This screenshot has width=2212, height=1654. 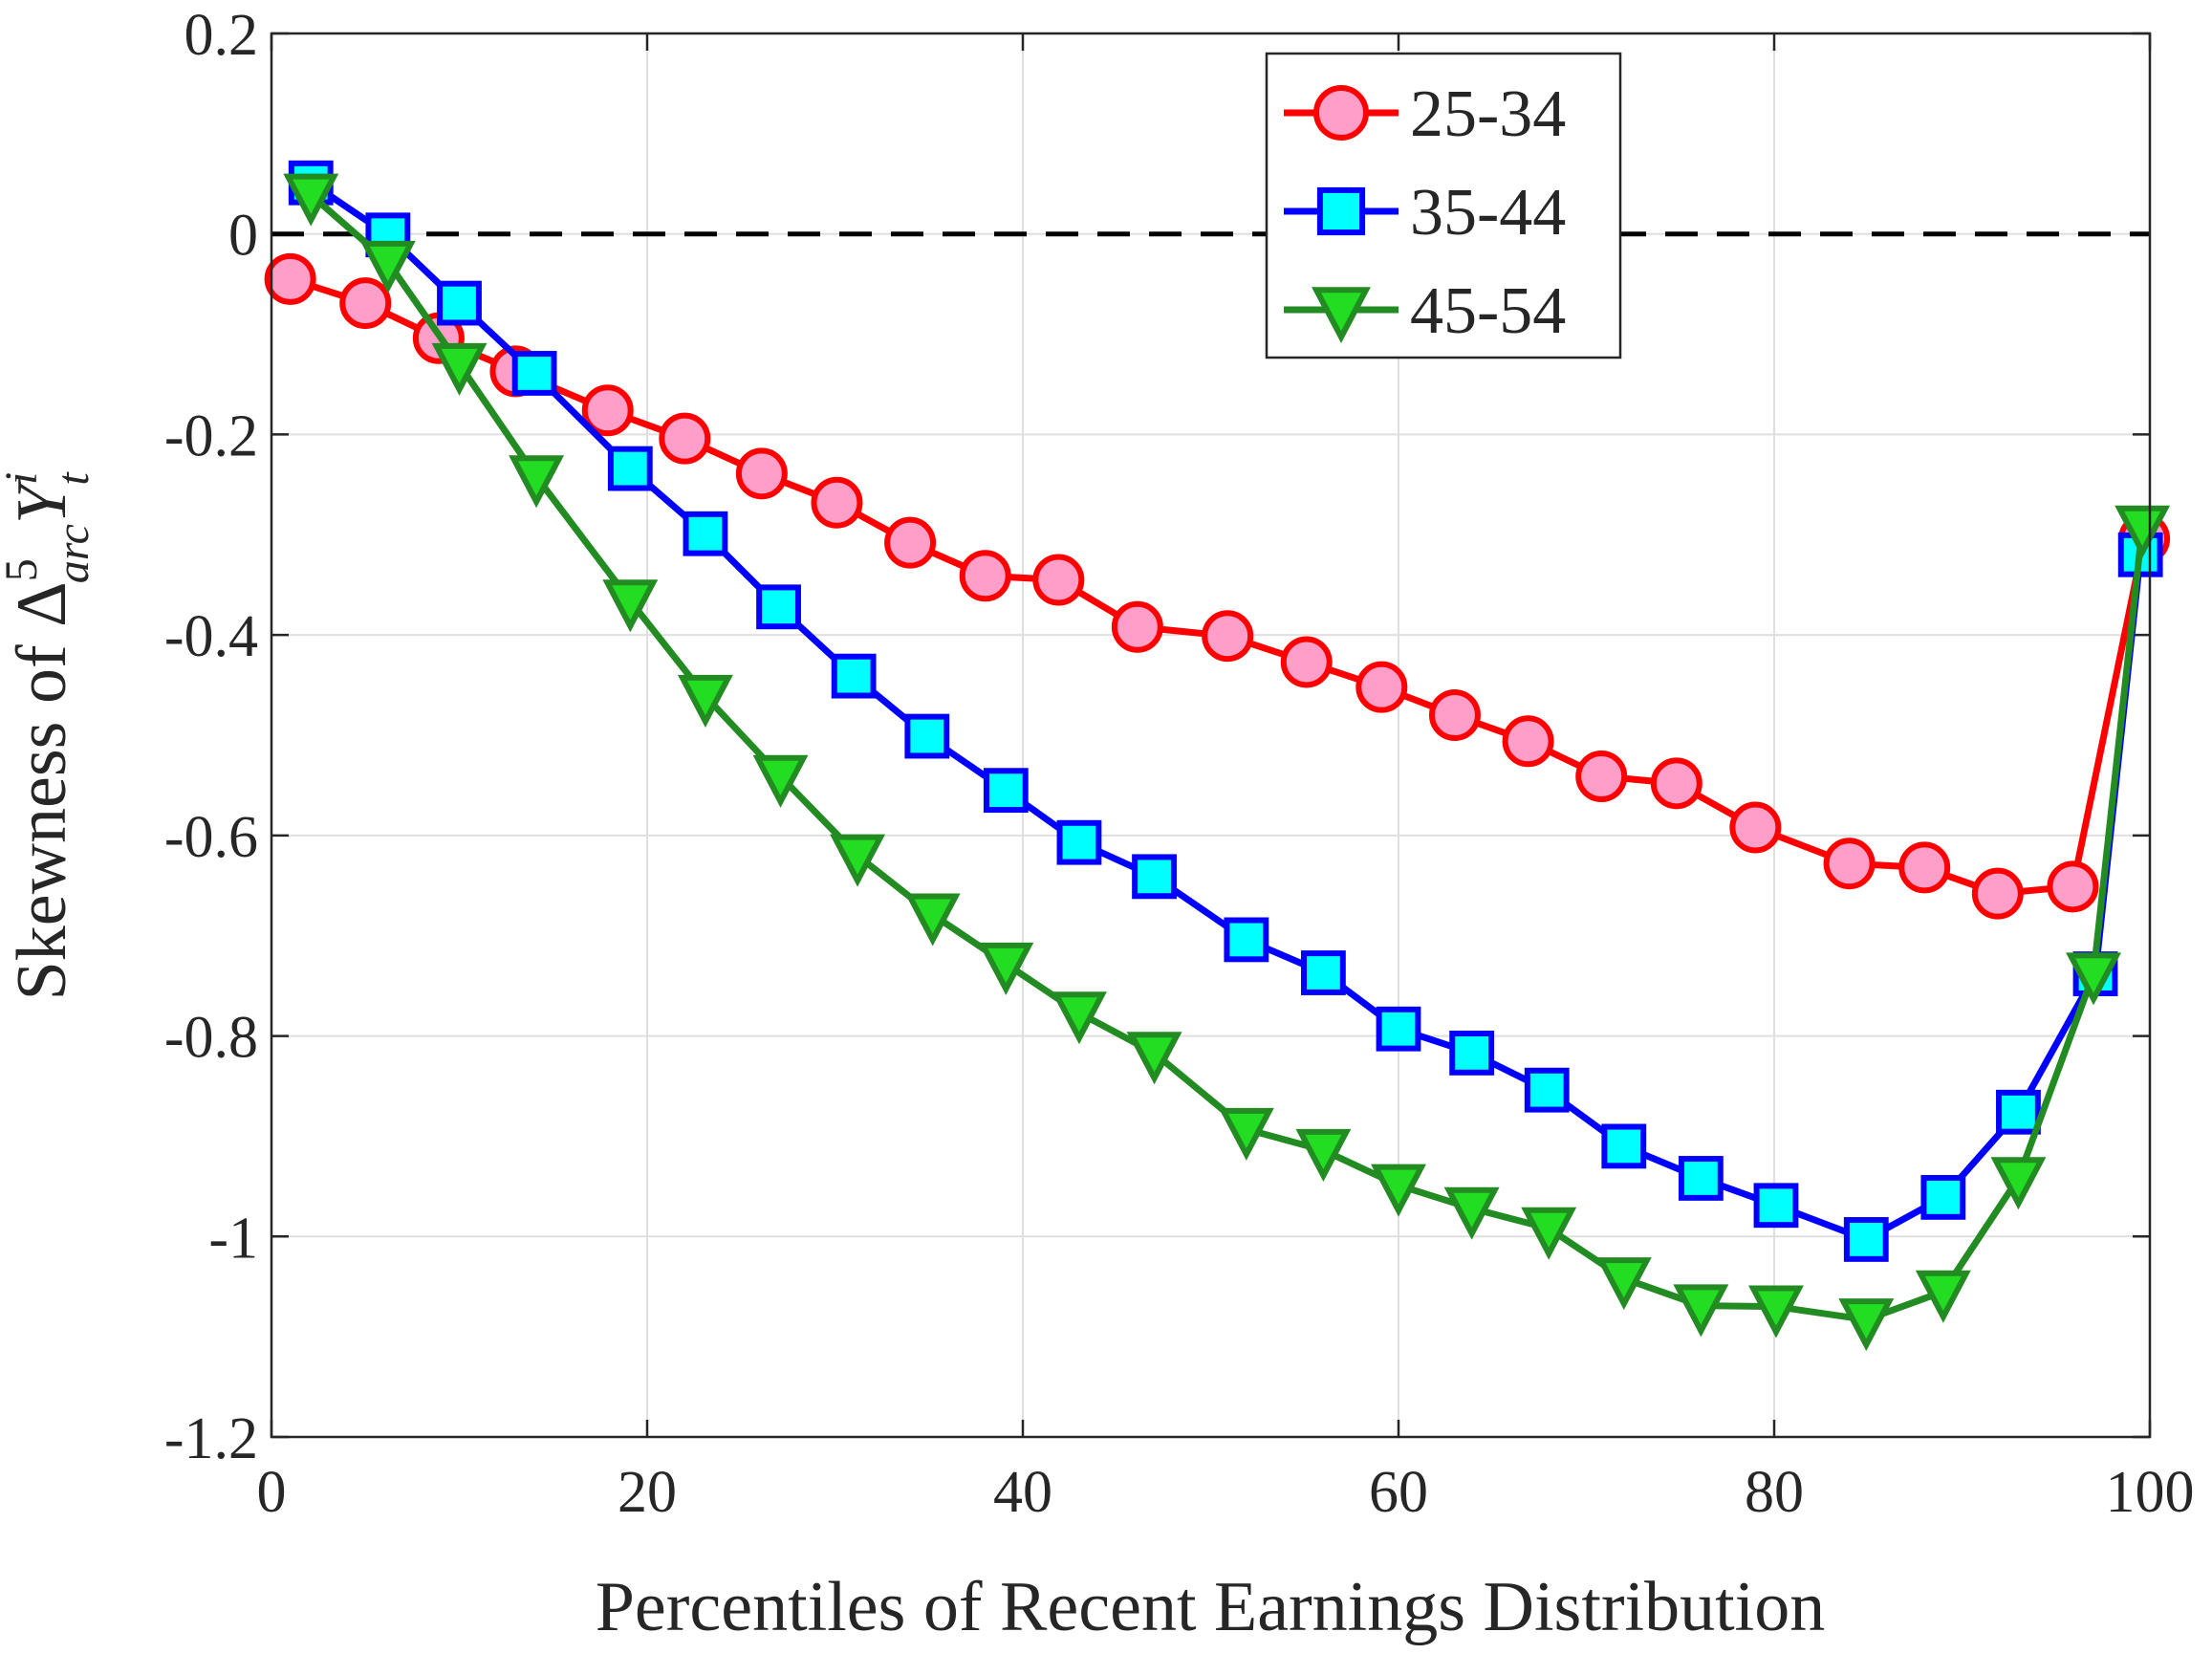 I want to click on y-tick-label: 0, so click(x=243, y=237).